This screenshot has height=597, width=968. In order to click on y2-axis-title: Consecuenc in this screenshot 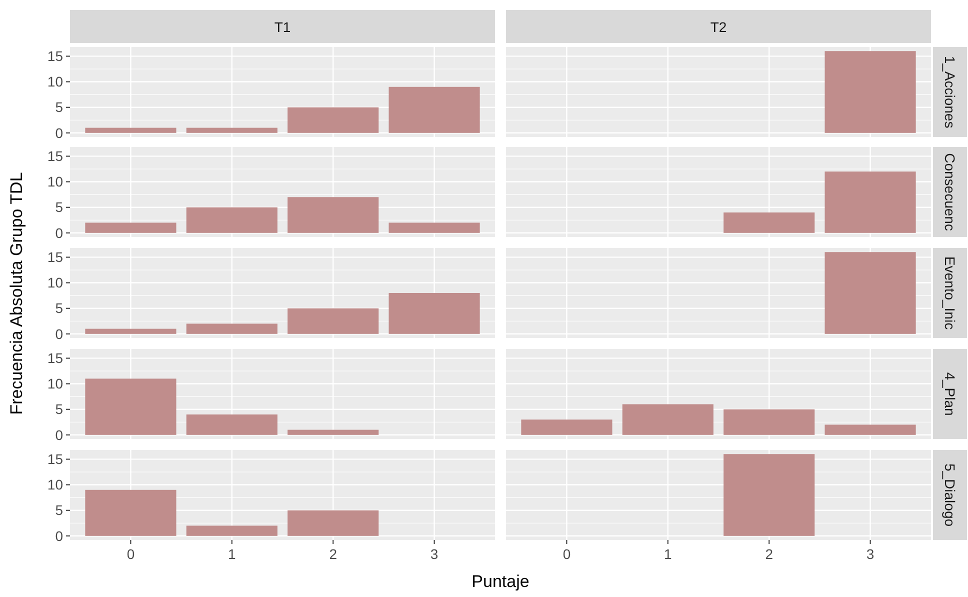, I will do `click(950, 192)`.